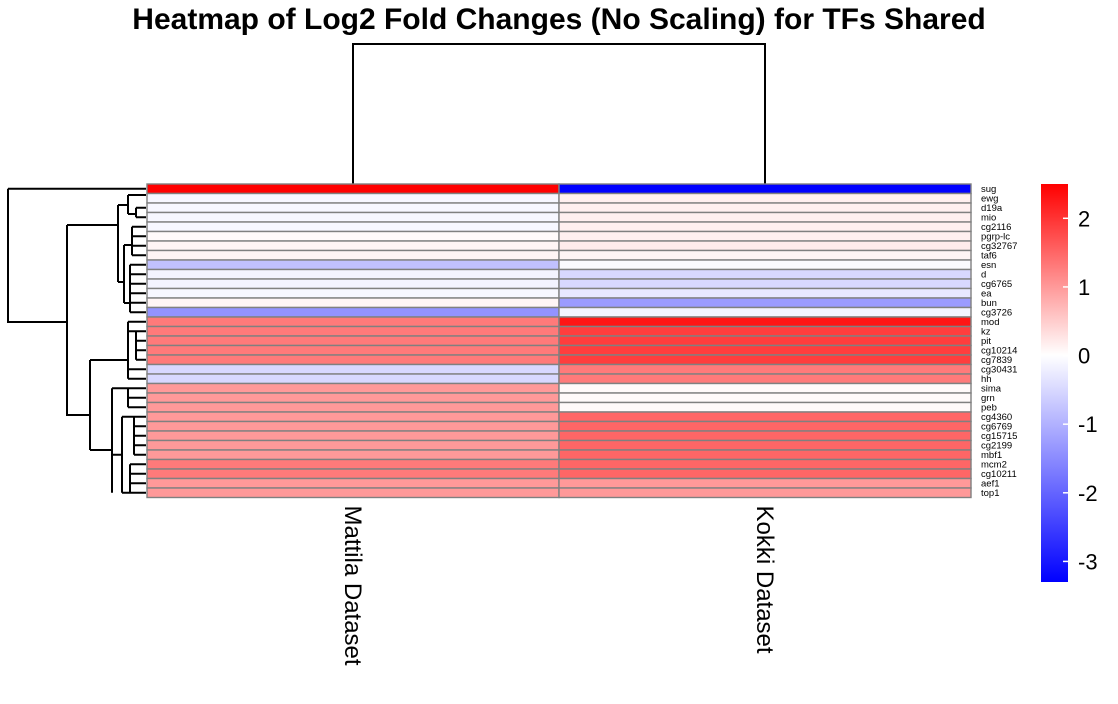 Image resolution: width=1118 pixels, height=704 pixels. Describe the element at coordinates (996, 360) in the screenshot. I see `row-label: cg7839` at that location.